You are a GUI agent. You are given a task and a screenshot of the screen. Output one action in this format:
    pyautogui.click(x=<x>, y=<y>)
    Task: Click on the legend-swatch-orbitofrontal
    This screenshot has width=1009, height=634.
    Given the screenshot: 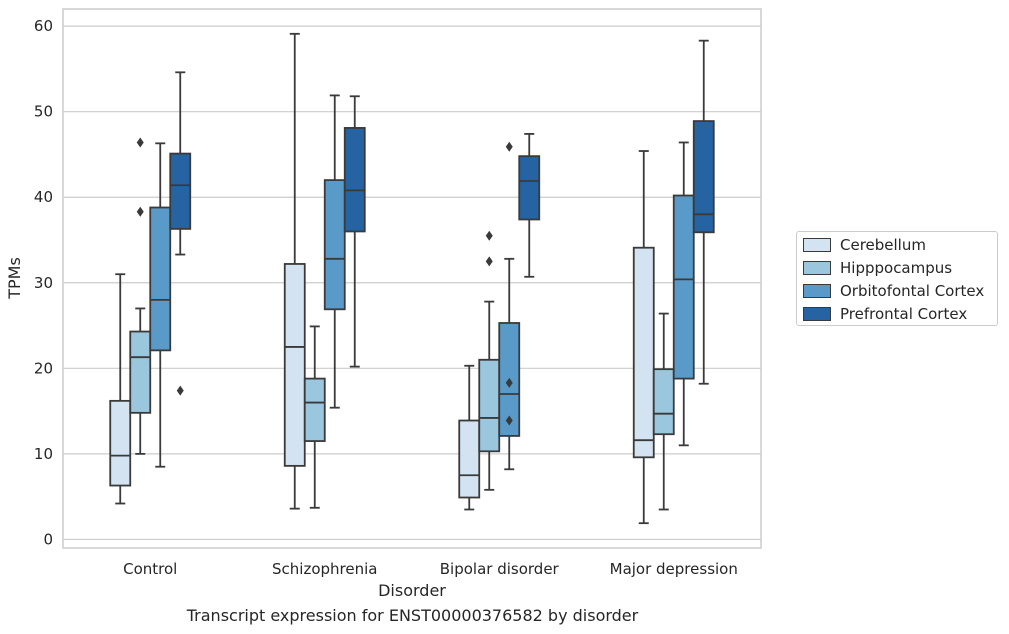 What is the action you would take?
    pyautogui.click(x=817, y=291)
    